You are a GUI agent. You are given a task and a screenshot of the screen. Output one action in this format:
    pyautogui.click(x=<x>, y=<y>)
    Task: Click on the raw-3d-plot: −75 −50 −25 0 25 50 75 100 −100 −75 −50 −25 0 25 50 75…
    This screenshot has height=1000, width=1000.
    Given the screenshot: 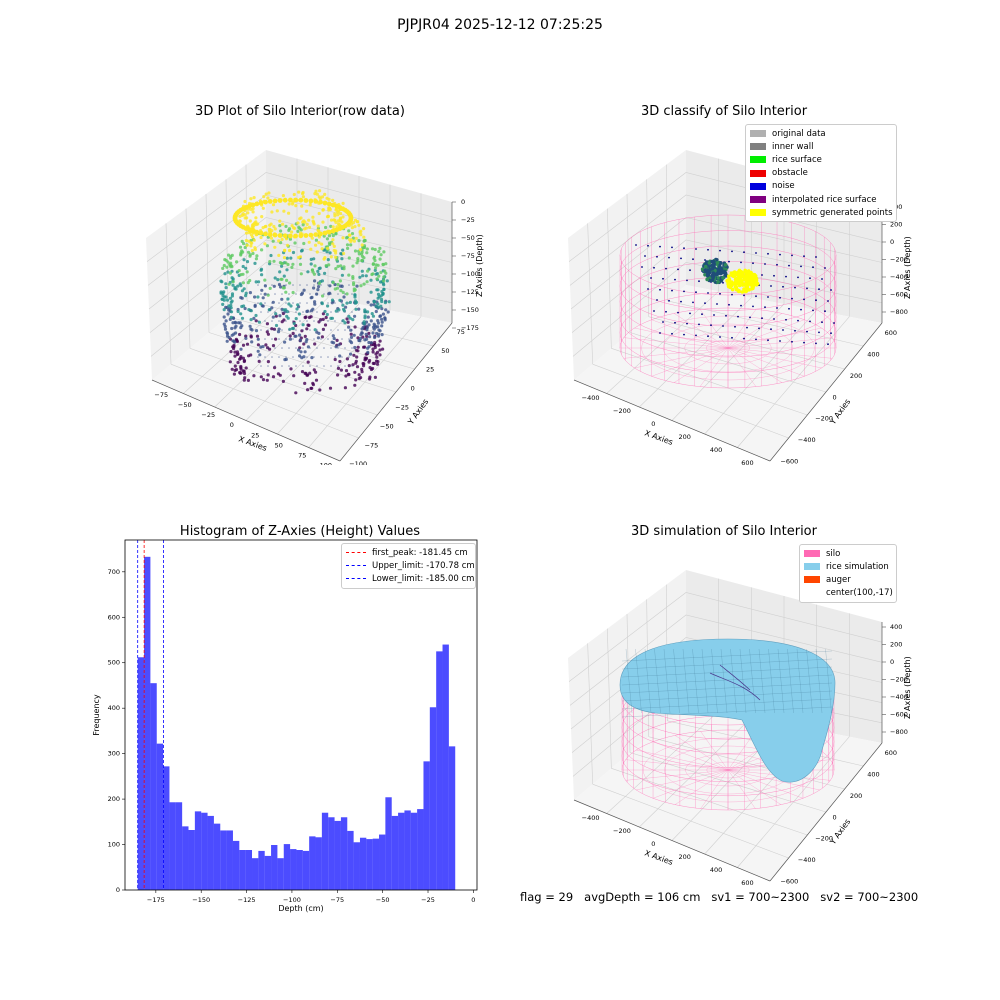 What is the action you would take?
    pyautogui.click(x=315, y=307)
    